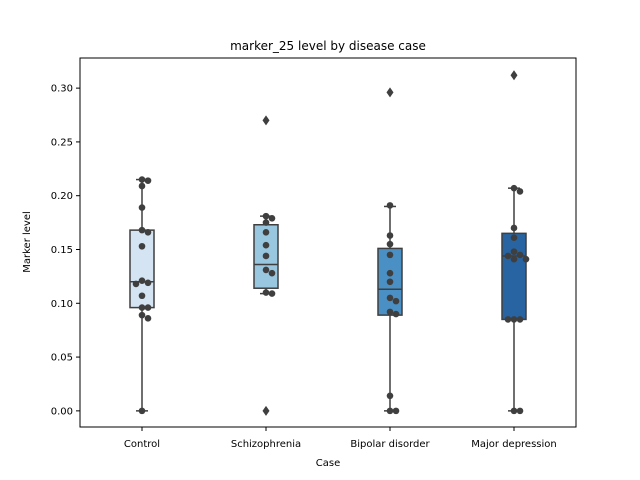 This screenshot has height=480, width=640. What do you see at coordinates (266, 444) in the screenshot?
I see `x-tick-label: Schizophrenia` at bounding box center [266, 444].